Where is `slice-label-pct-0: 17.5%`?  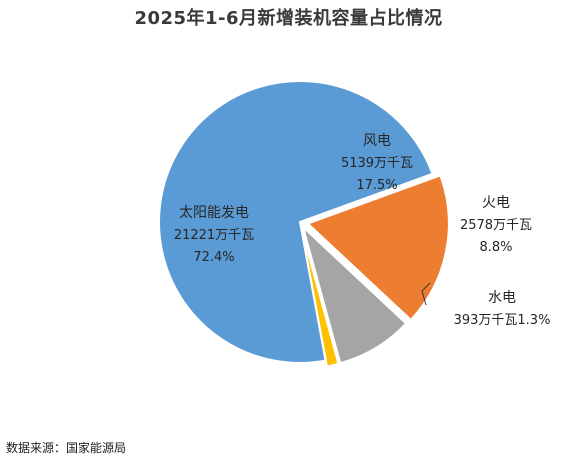 slice-label-pct-0: 17.5% is located at coordinates (376, 185).